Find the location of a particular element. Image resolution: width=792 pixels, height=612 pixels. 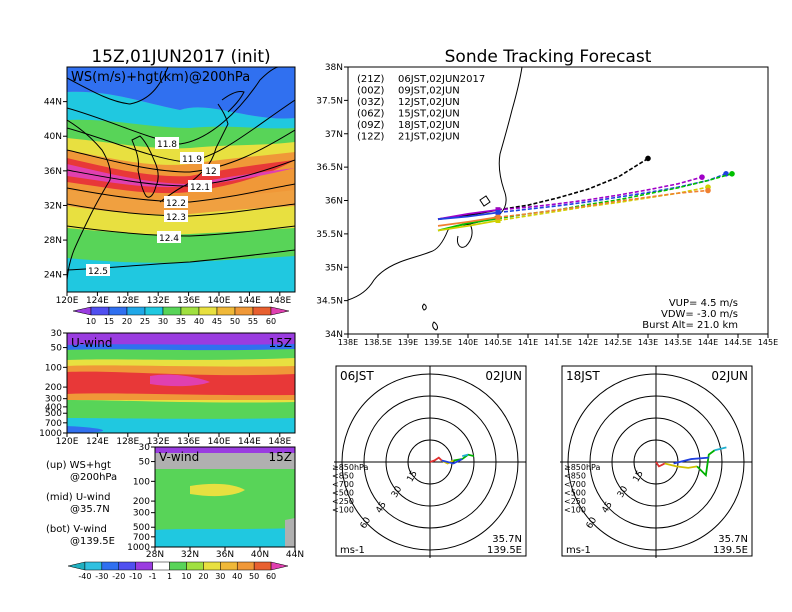

track-legend-time: 12JST,02JUN is located at coordinates (429, 102).